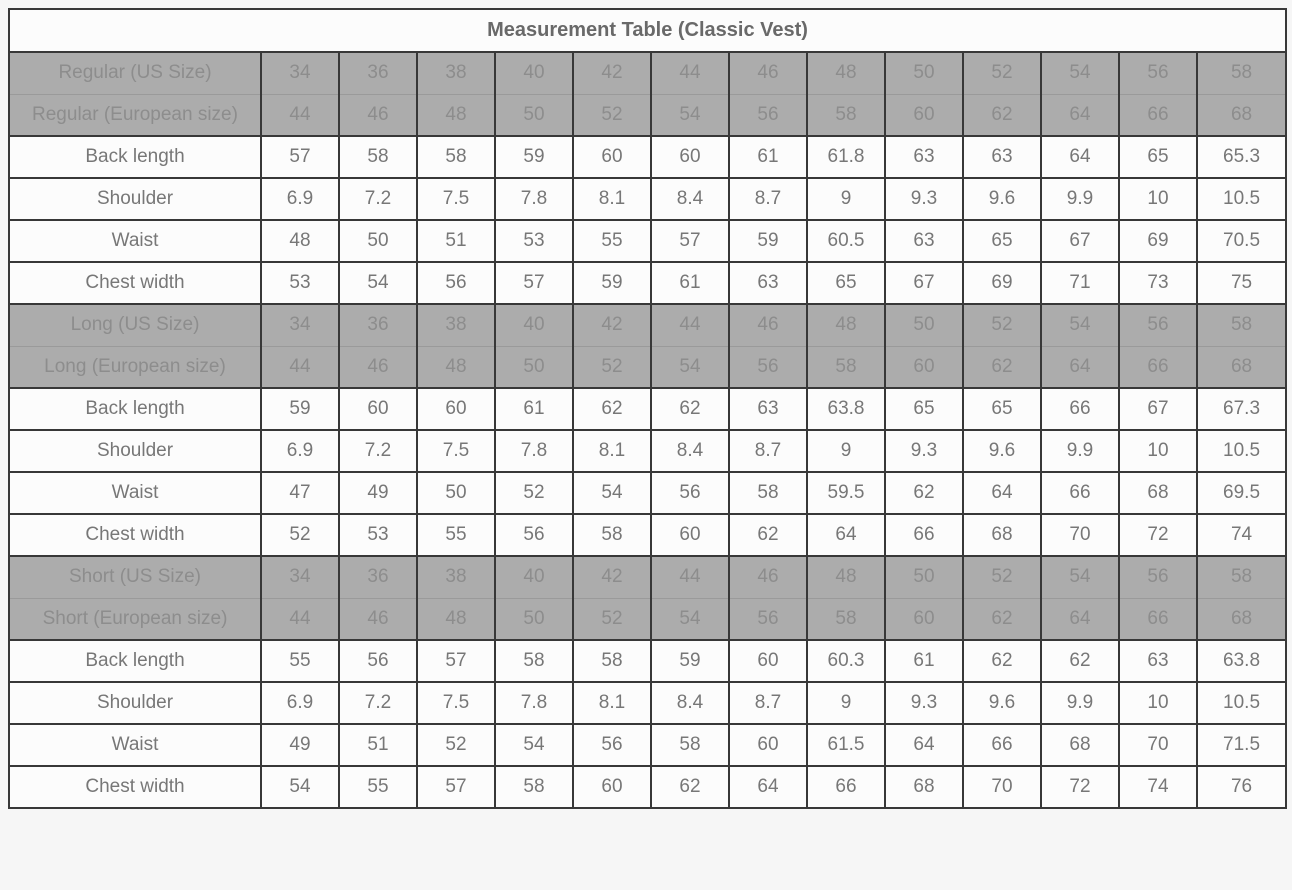  I want to click on measurement-value-cell: 61.8, so click(846, 157).